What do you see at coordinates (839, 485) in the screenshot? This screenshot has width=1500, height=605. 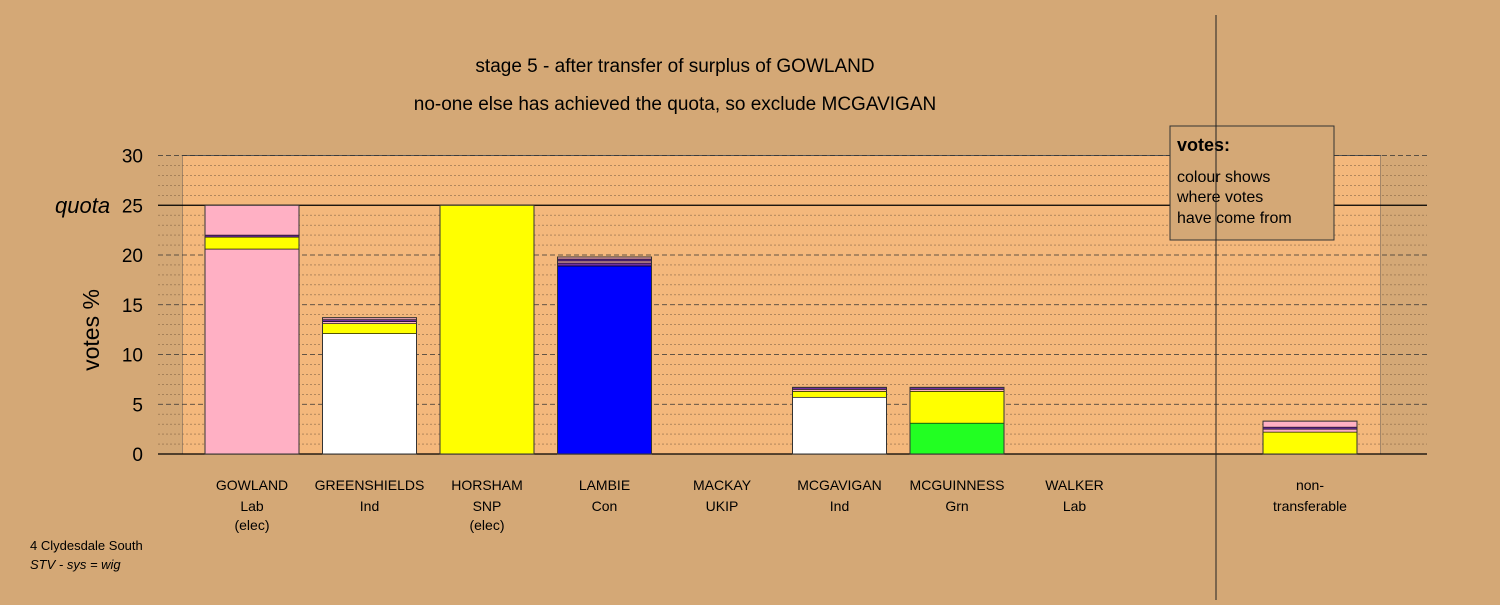 I see `candidate-name: MCGAVIGAN` at bounding box center [839, 485].